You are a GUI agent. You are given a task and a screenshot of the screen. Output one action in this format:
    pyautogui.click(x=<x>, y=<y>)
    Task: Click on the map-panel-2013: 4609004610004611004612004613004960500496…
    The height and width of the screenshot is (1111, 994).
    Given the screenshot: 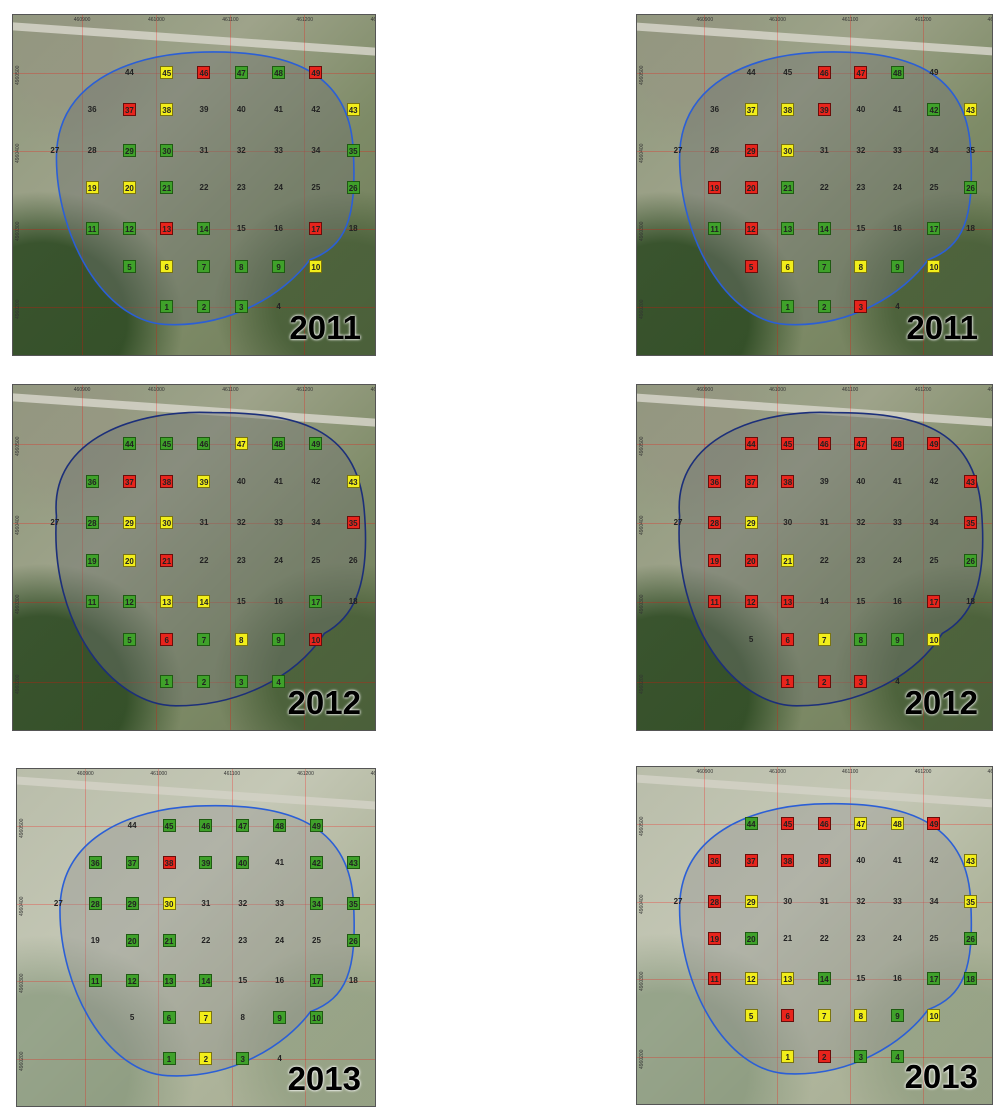 What is the action you would take?
    pyautogui.click(x=196, y=937)
    